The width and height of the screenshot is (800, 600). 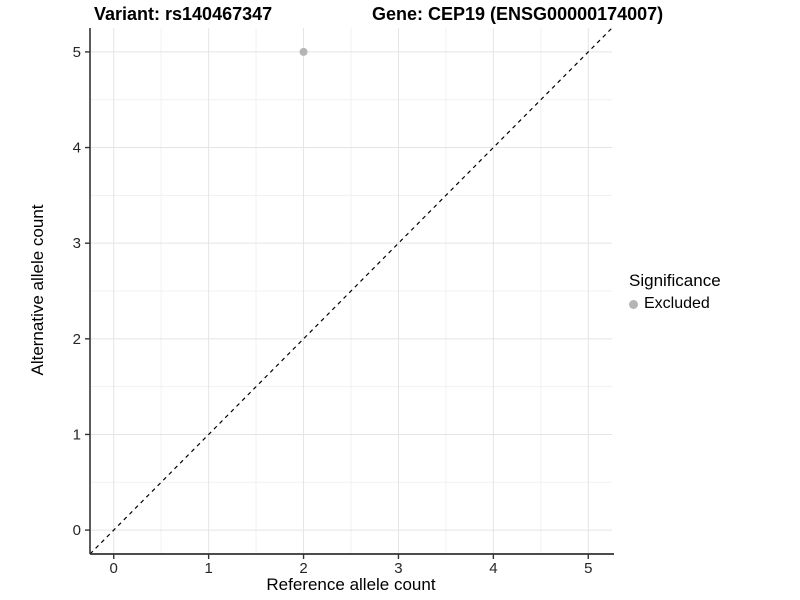 What do you see at coordinates (398, 568) in the screenshot?
I see `x-tick-label: 3` at bounding box center [398, 568].